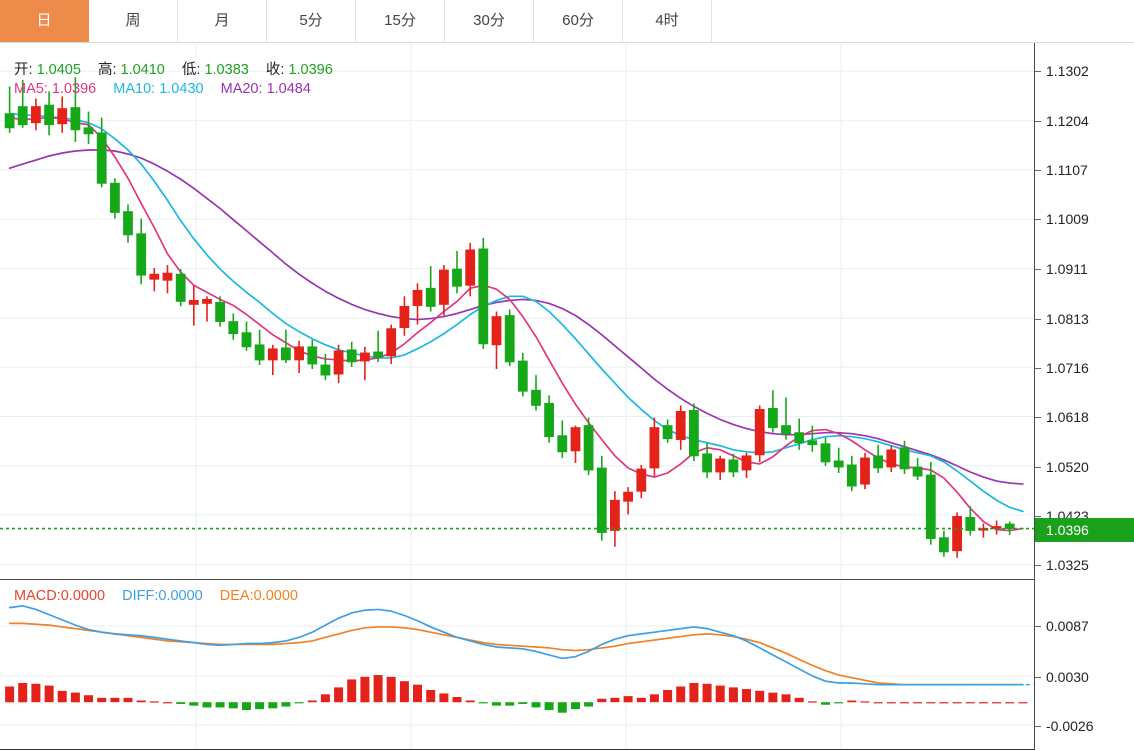 This screenshot has width=1134, height=750. I want to click on macd-value: 0.0000, so click(83, 596).